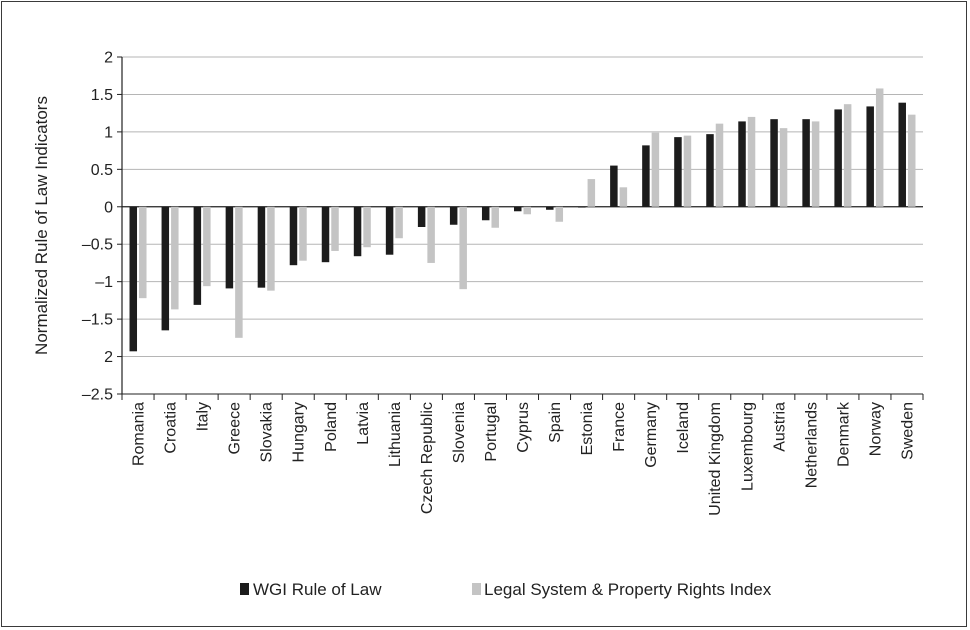 This screenshot has width=970, height=630. Describe the element at coordinates (463, 248) in the screenshot. I see `bar-legal-system-slovenia` at that location.